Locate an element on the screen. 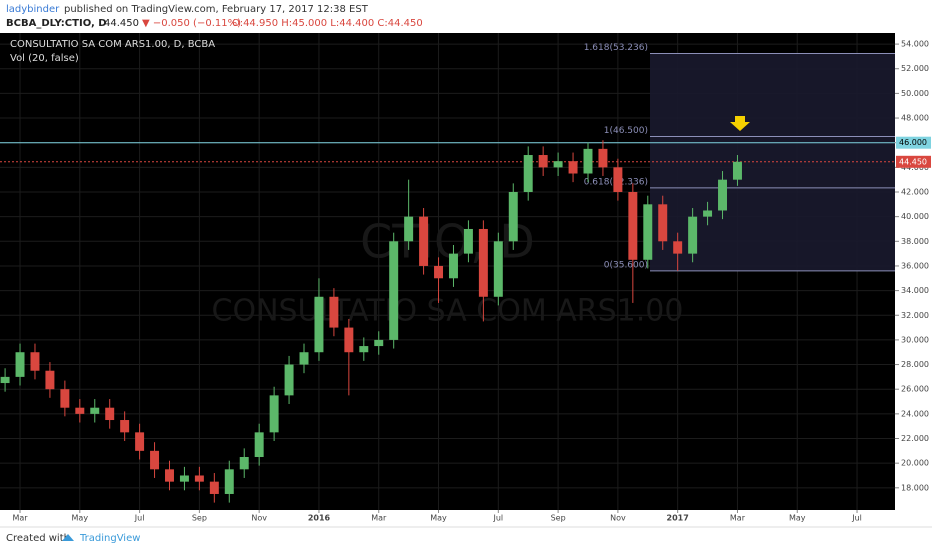 The height and width of the screenshot is (550, 932). ohlc: O:44.950 H:45.000 L:44.400 C:44.450 is located at coordinates (327, 23).